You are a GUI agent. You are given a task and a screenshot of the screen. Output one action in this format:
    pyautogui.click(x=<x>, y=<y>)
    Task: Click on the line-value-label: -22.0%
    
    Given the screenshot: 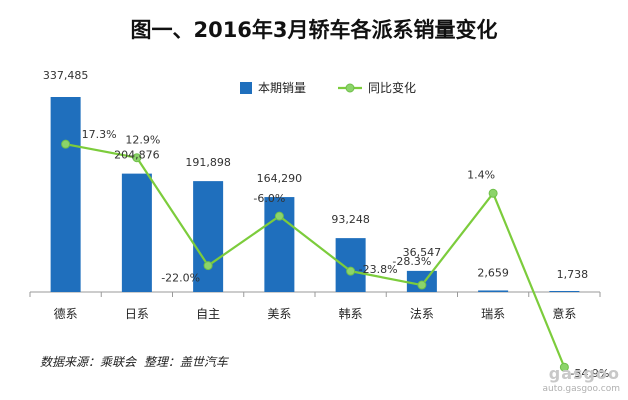 What is the action you would take?
    pyautogui.click(x=180, y=278)
    